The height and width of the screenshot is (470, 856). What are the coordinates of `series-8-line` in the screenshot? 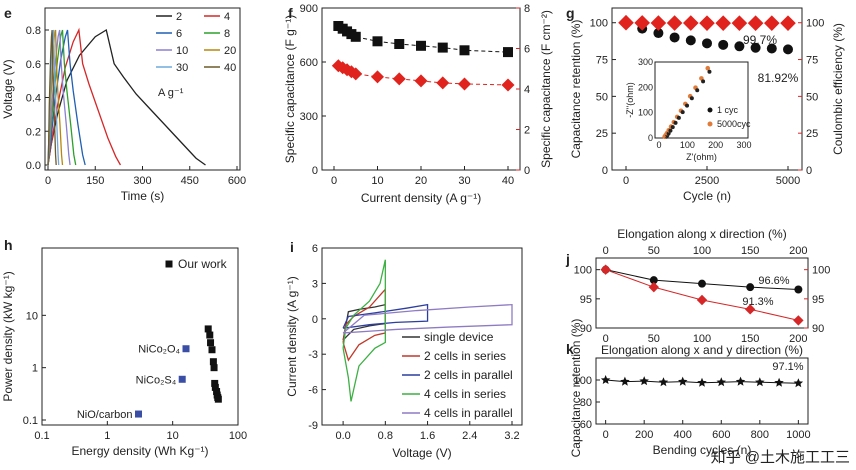 It's located at (62, 97).